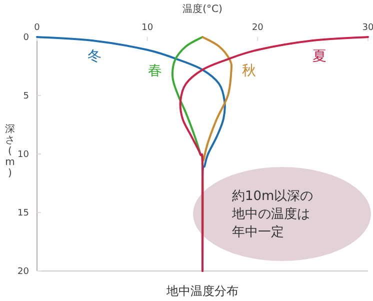 This screenshot has height=301, width=373. Describe the element at coordinates (148, 28) in the screenshot. I see `x-tick-label: 10` at that location.